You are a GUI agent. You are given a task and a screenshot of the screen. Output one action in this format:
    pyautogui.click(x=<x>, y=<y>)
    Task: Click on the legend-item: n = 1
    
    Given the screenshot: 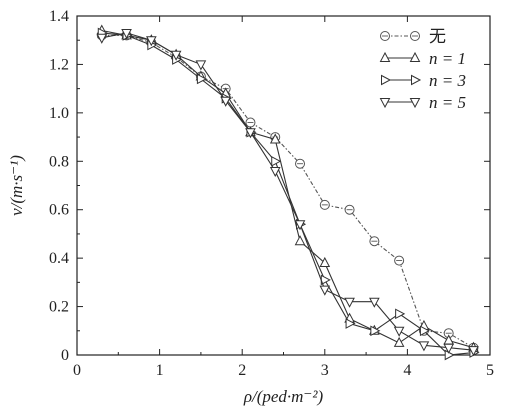 What is the action you would take?
    pyautogui.click(x=422, y=58)
    